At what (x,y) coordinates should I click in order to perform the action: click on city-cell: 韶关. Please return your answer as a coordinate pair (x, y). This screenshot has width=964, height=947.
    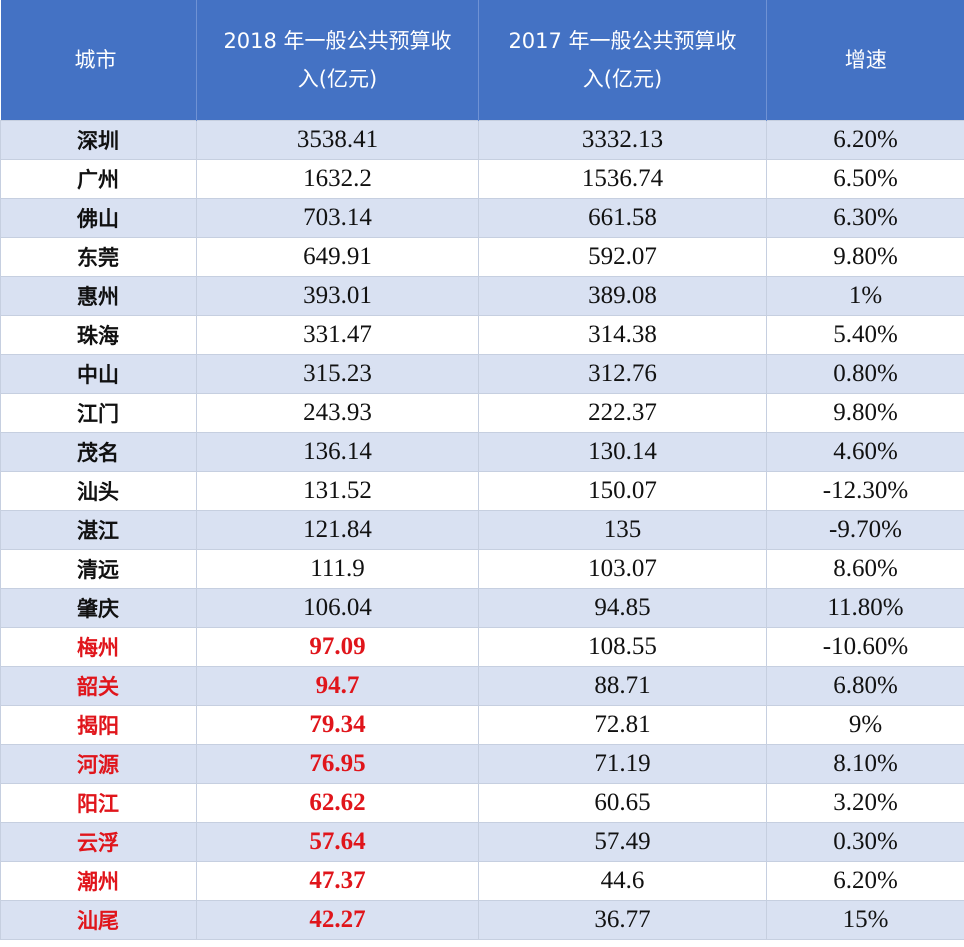
    Looking at the image, I should click on (98, 686).